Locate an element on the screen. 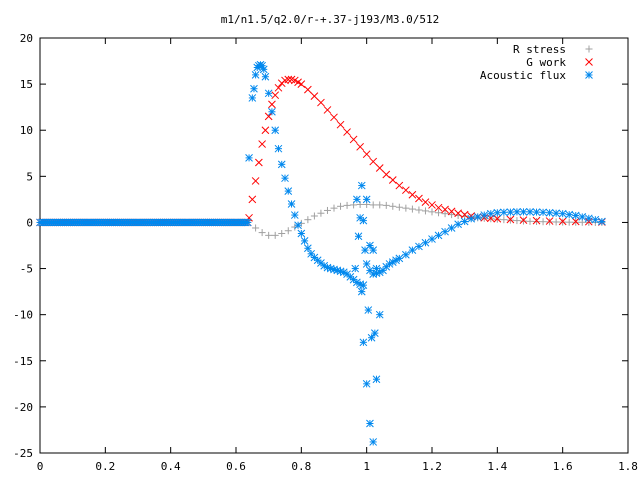  legend-label: G work is located at coordinates (546, 62).